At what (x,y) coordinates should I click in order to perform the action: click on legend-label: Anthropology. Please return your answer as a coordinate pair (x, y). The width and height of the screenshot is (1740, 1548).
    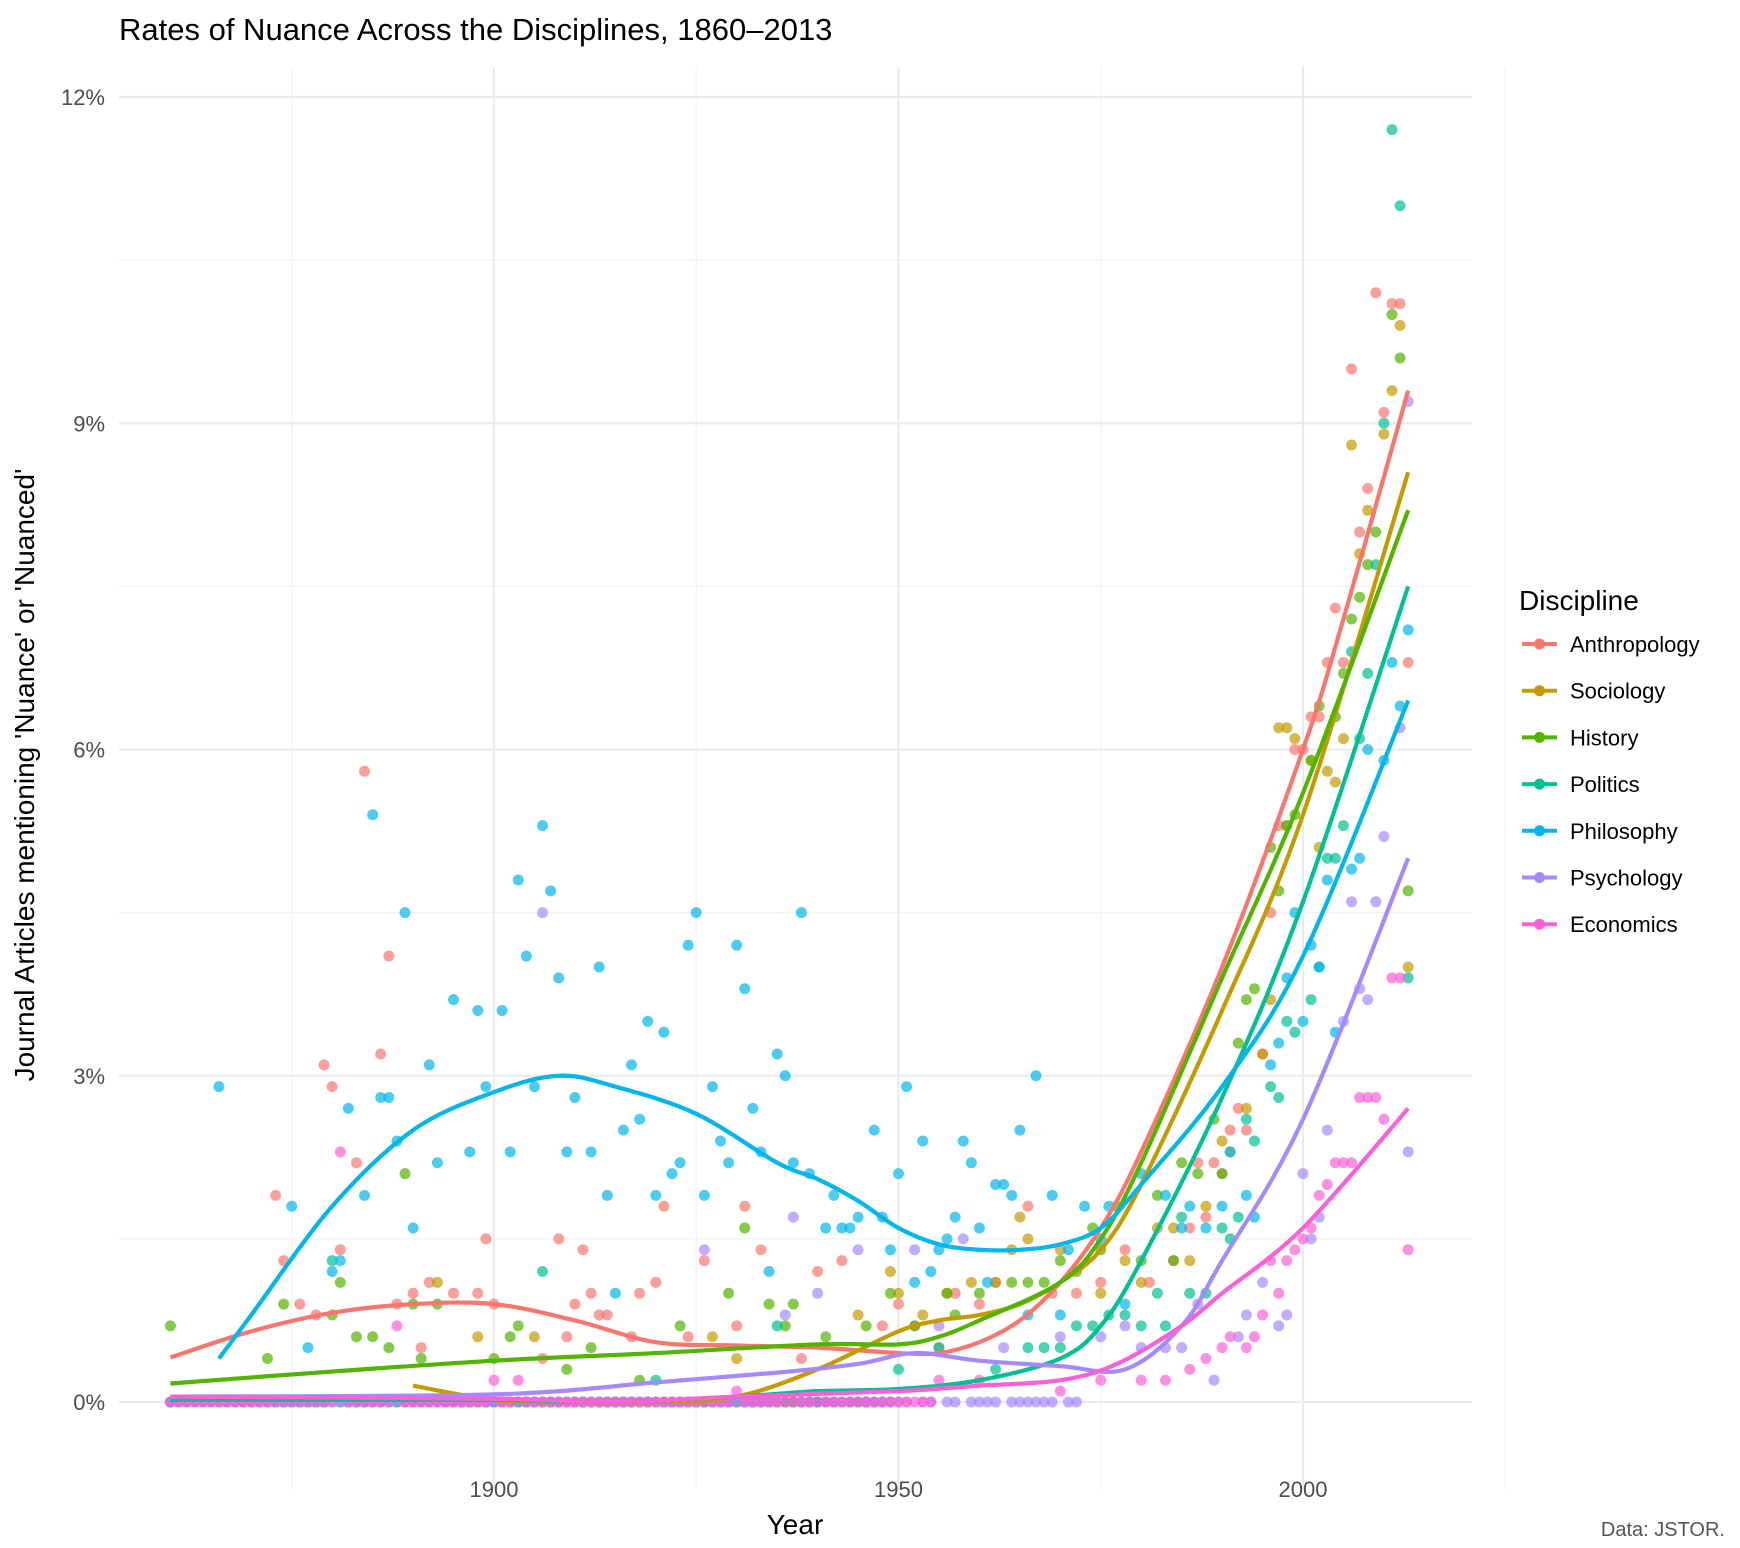
    Looking at the image, I should click on (1635, 644).